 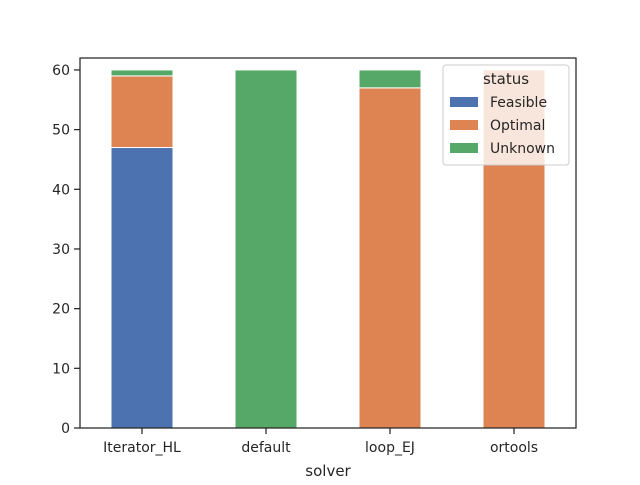 I want to click on y-tick-label: 0, so click(x=65, y=429).